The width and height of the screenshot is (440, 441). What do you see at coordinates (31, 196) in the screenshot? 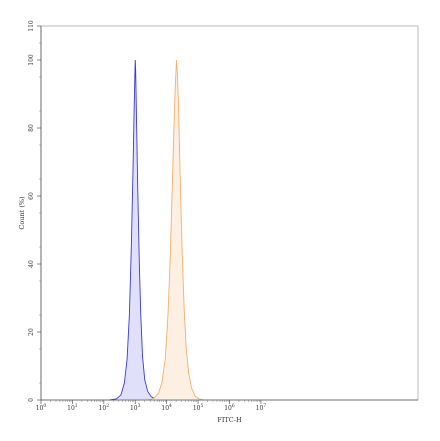
I see `y-tick-label: 60` at bounding box center [31, 196].